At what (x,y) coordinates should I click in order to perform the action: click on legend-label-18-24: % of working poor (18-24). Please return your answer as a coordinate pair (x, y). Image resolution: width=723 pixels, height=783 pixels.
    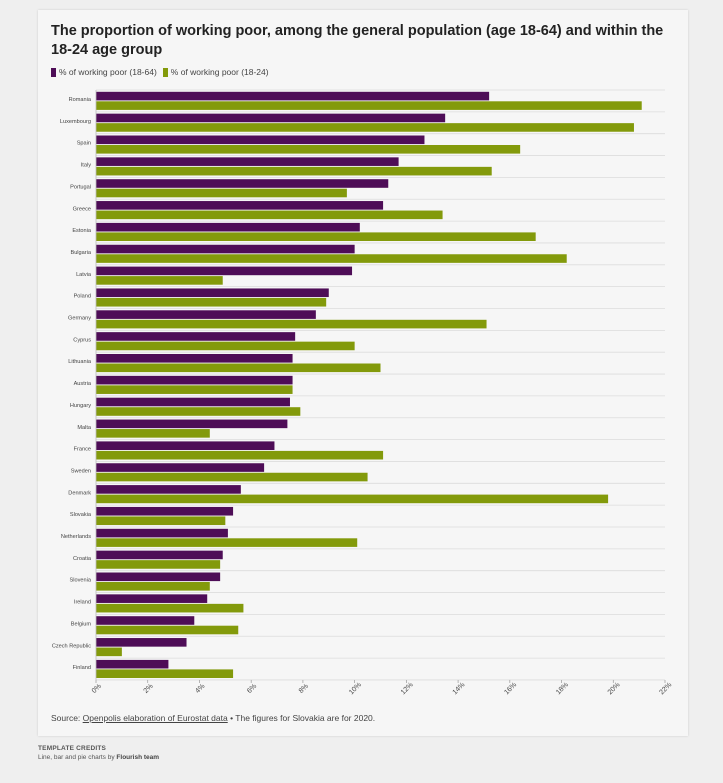
    Looking at the image, I should click on (219, 72).